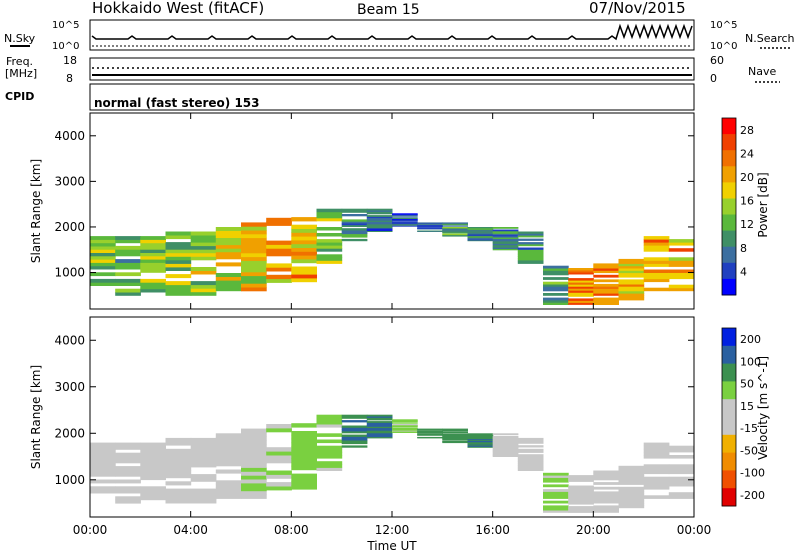 The width and height of the screenshot is (800, 554). What do you see at coordinates (21, 73) in the screenshot?
I see `freq-unit-label: [MHz]` at bounding box center [21, 73].